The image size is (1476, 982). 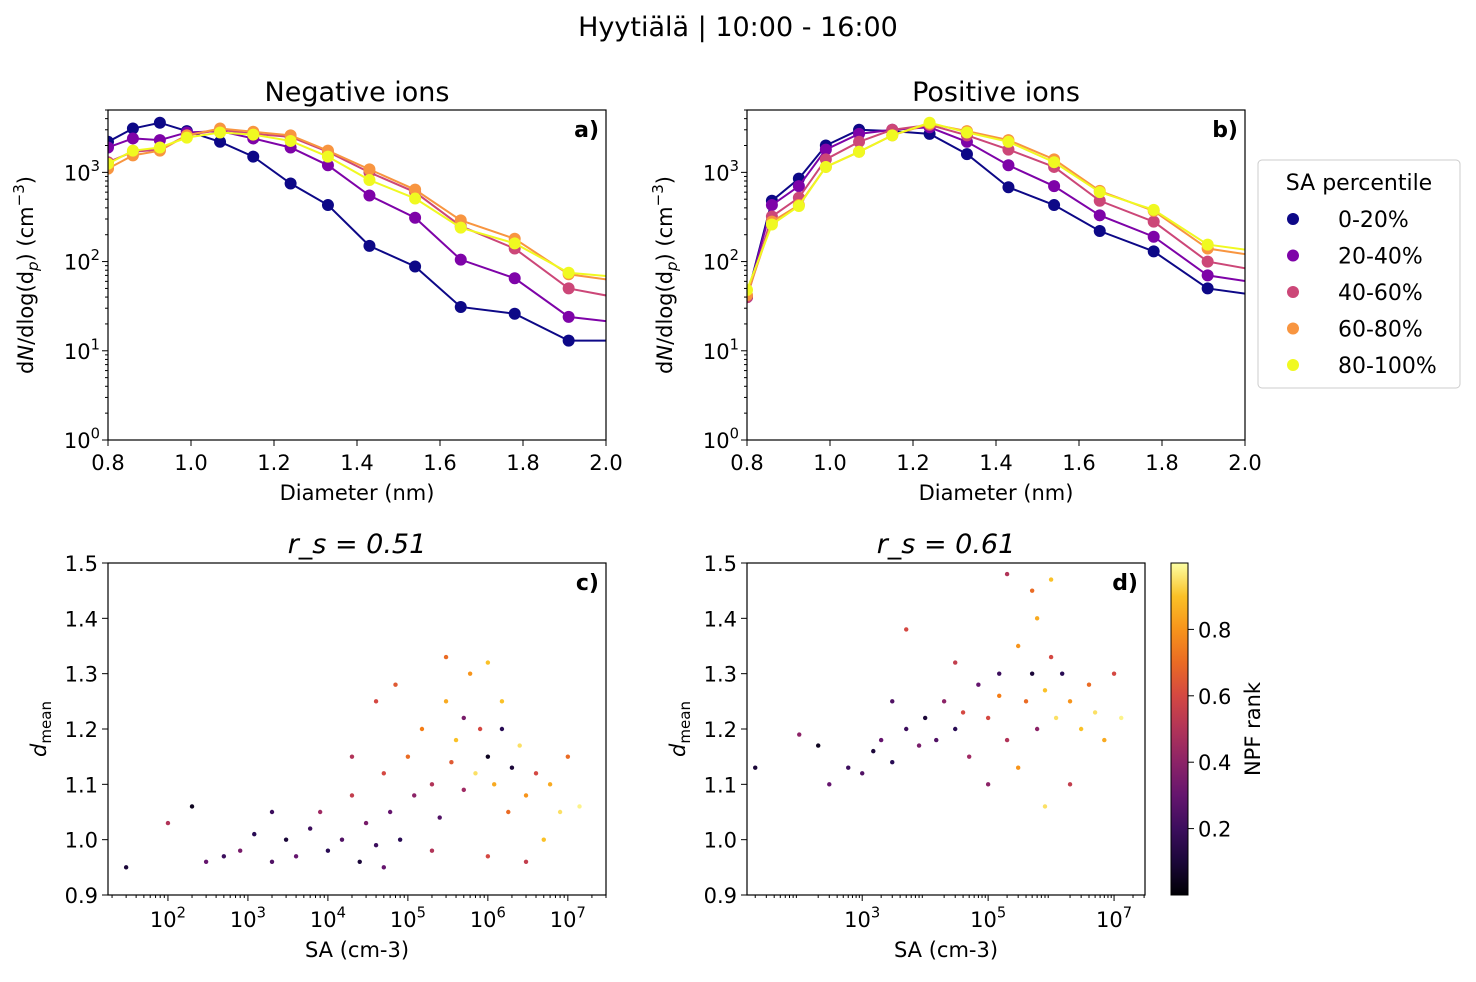 I want to click on y-tick-label: 10¹, so click(x=721, y=349).